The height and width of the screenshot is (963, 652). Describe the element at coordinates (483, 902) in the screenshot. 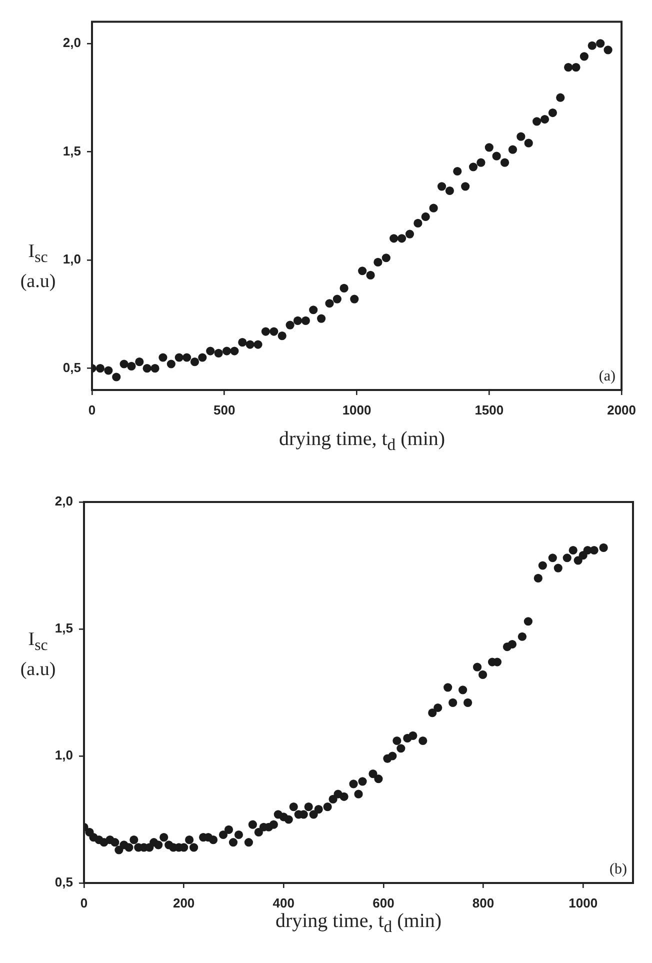

I see `x-tick-label: 800` at that location.